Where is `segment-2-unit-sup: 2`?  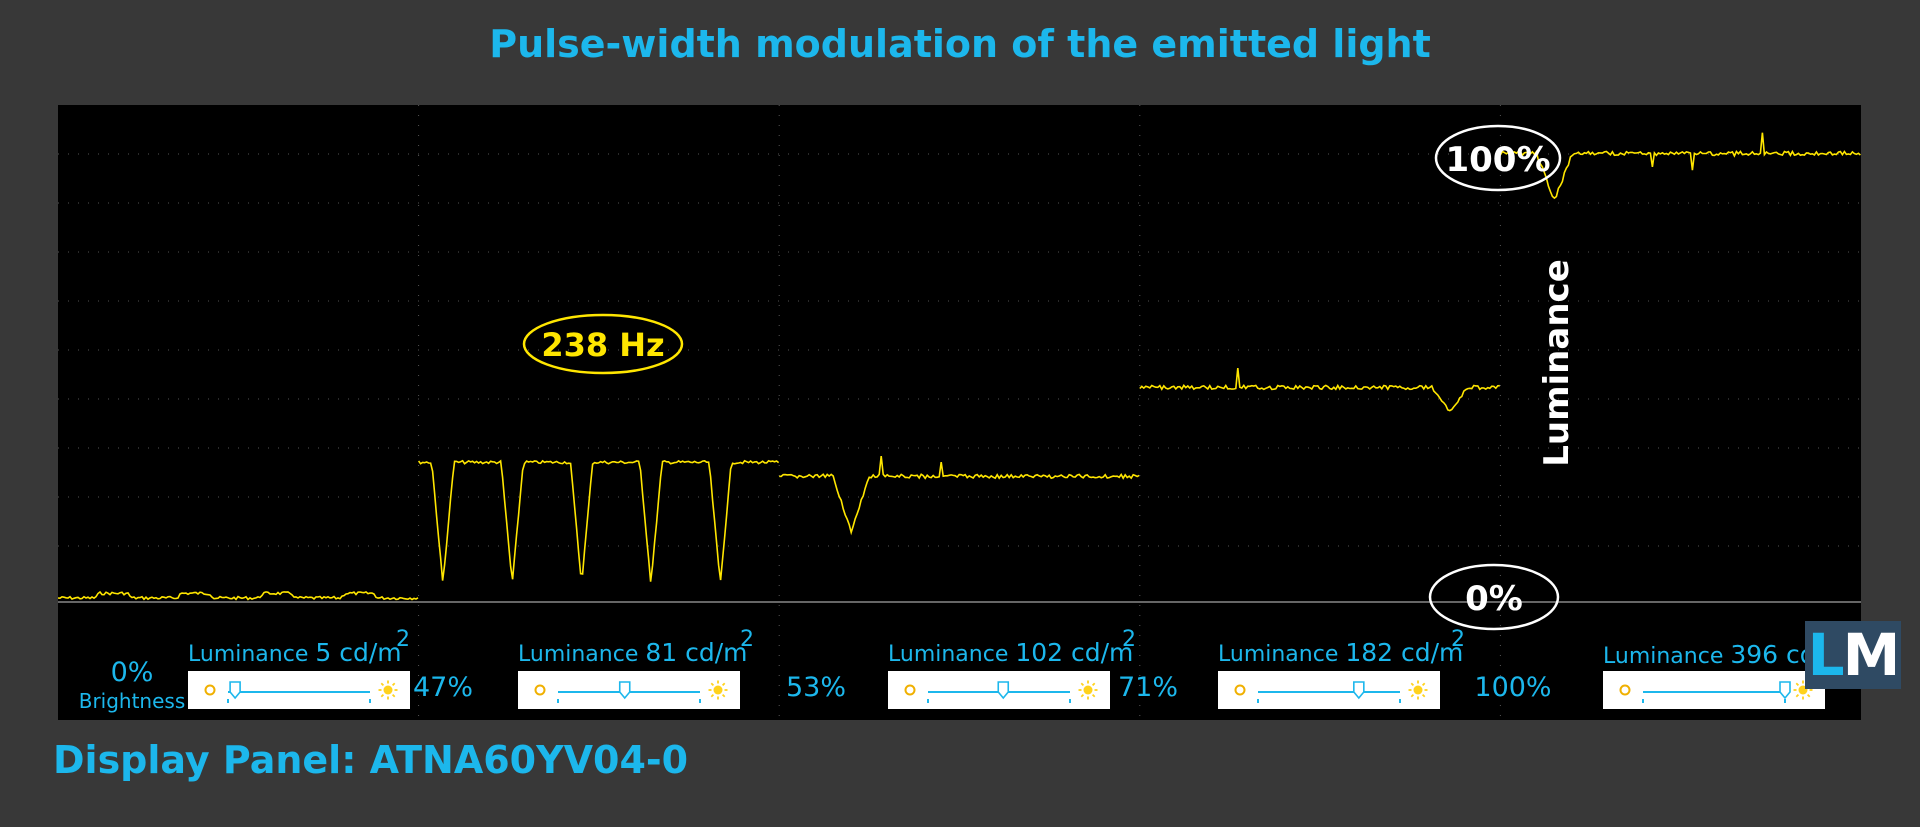 segment-2-unit-sup: 2 is located at coordinates (747, 639).